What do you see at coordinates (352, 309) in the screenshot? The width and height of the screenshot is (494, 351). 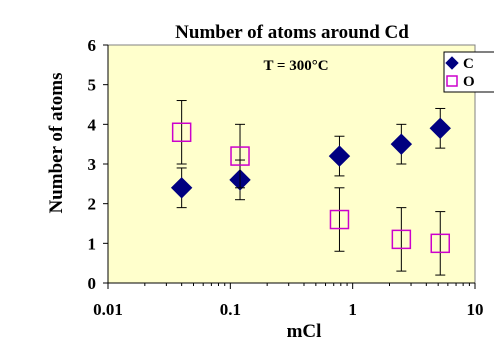 I see `x-tick-label: 1` at bounding box center [352, 309].